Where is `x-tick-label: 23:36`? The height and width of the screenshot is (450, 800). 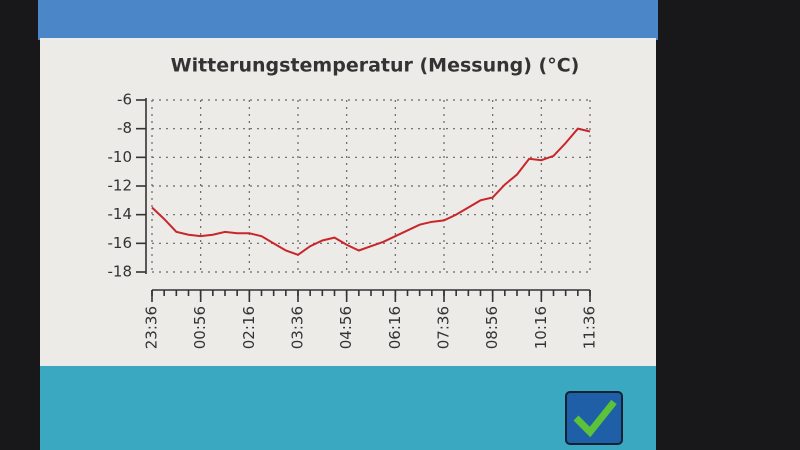
x-tick-label: 23:36 is located at coordinates (152, 327).